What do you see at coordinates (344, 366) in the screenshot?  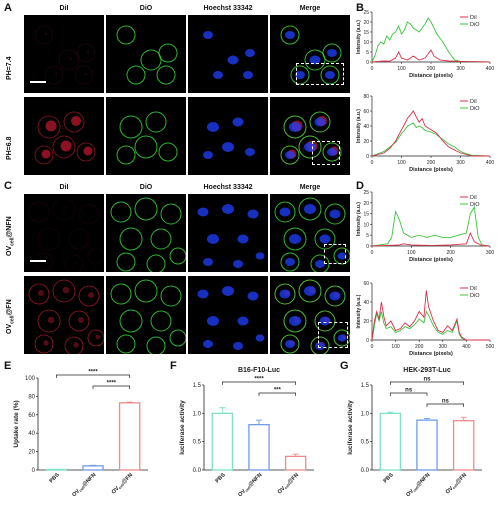 I see `panel-label-g: G` at bounding box center [344, 366].